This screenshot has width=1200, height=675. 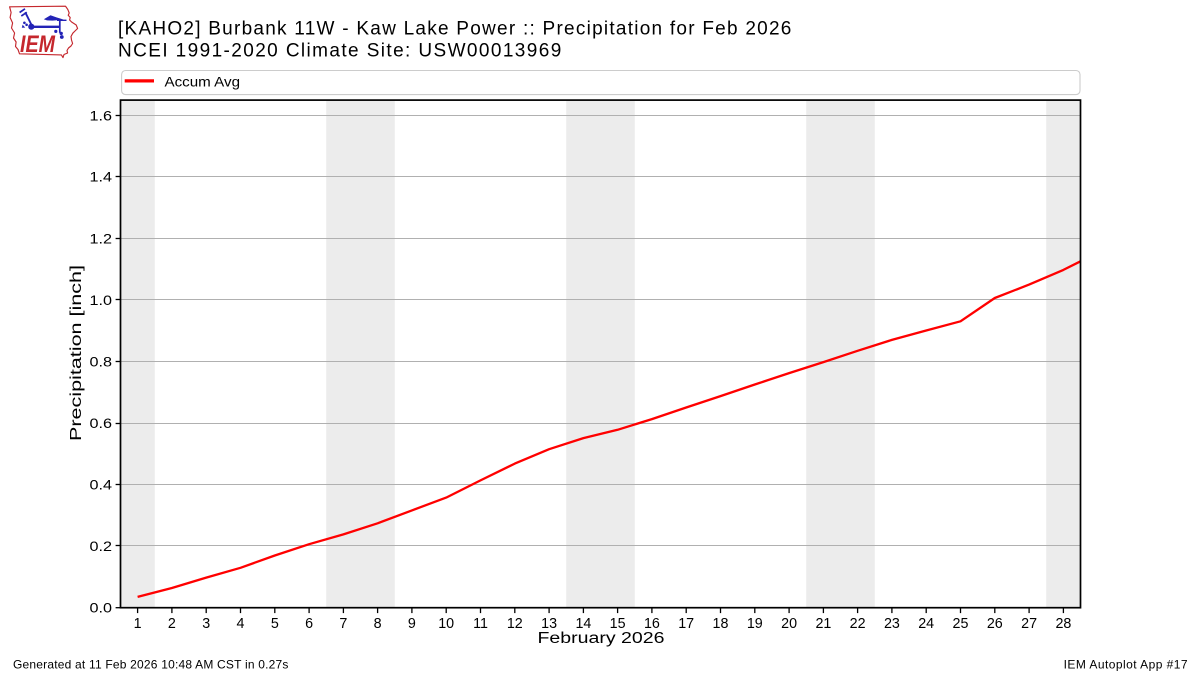 I want to click on svg-text: 27, so click(x=1029, y=624).